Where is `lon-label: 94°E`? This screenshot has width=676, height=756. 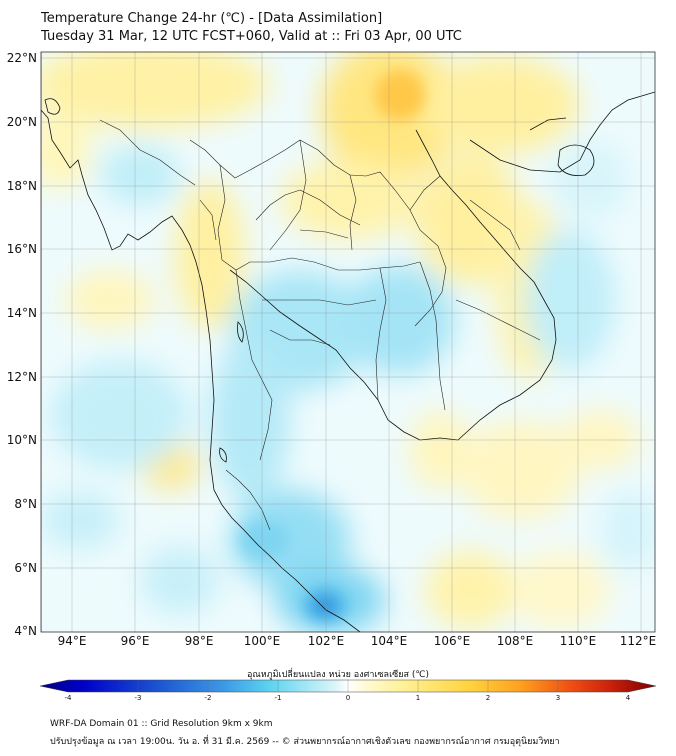
lon-label: 94°E is located at coordinates (72, 641).